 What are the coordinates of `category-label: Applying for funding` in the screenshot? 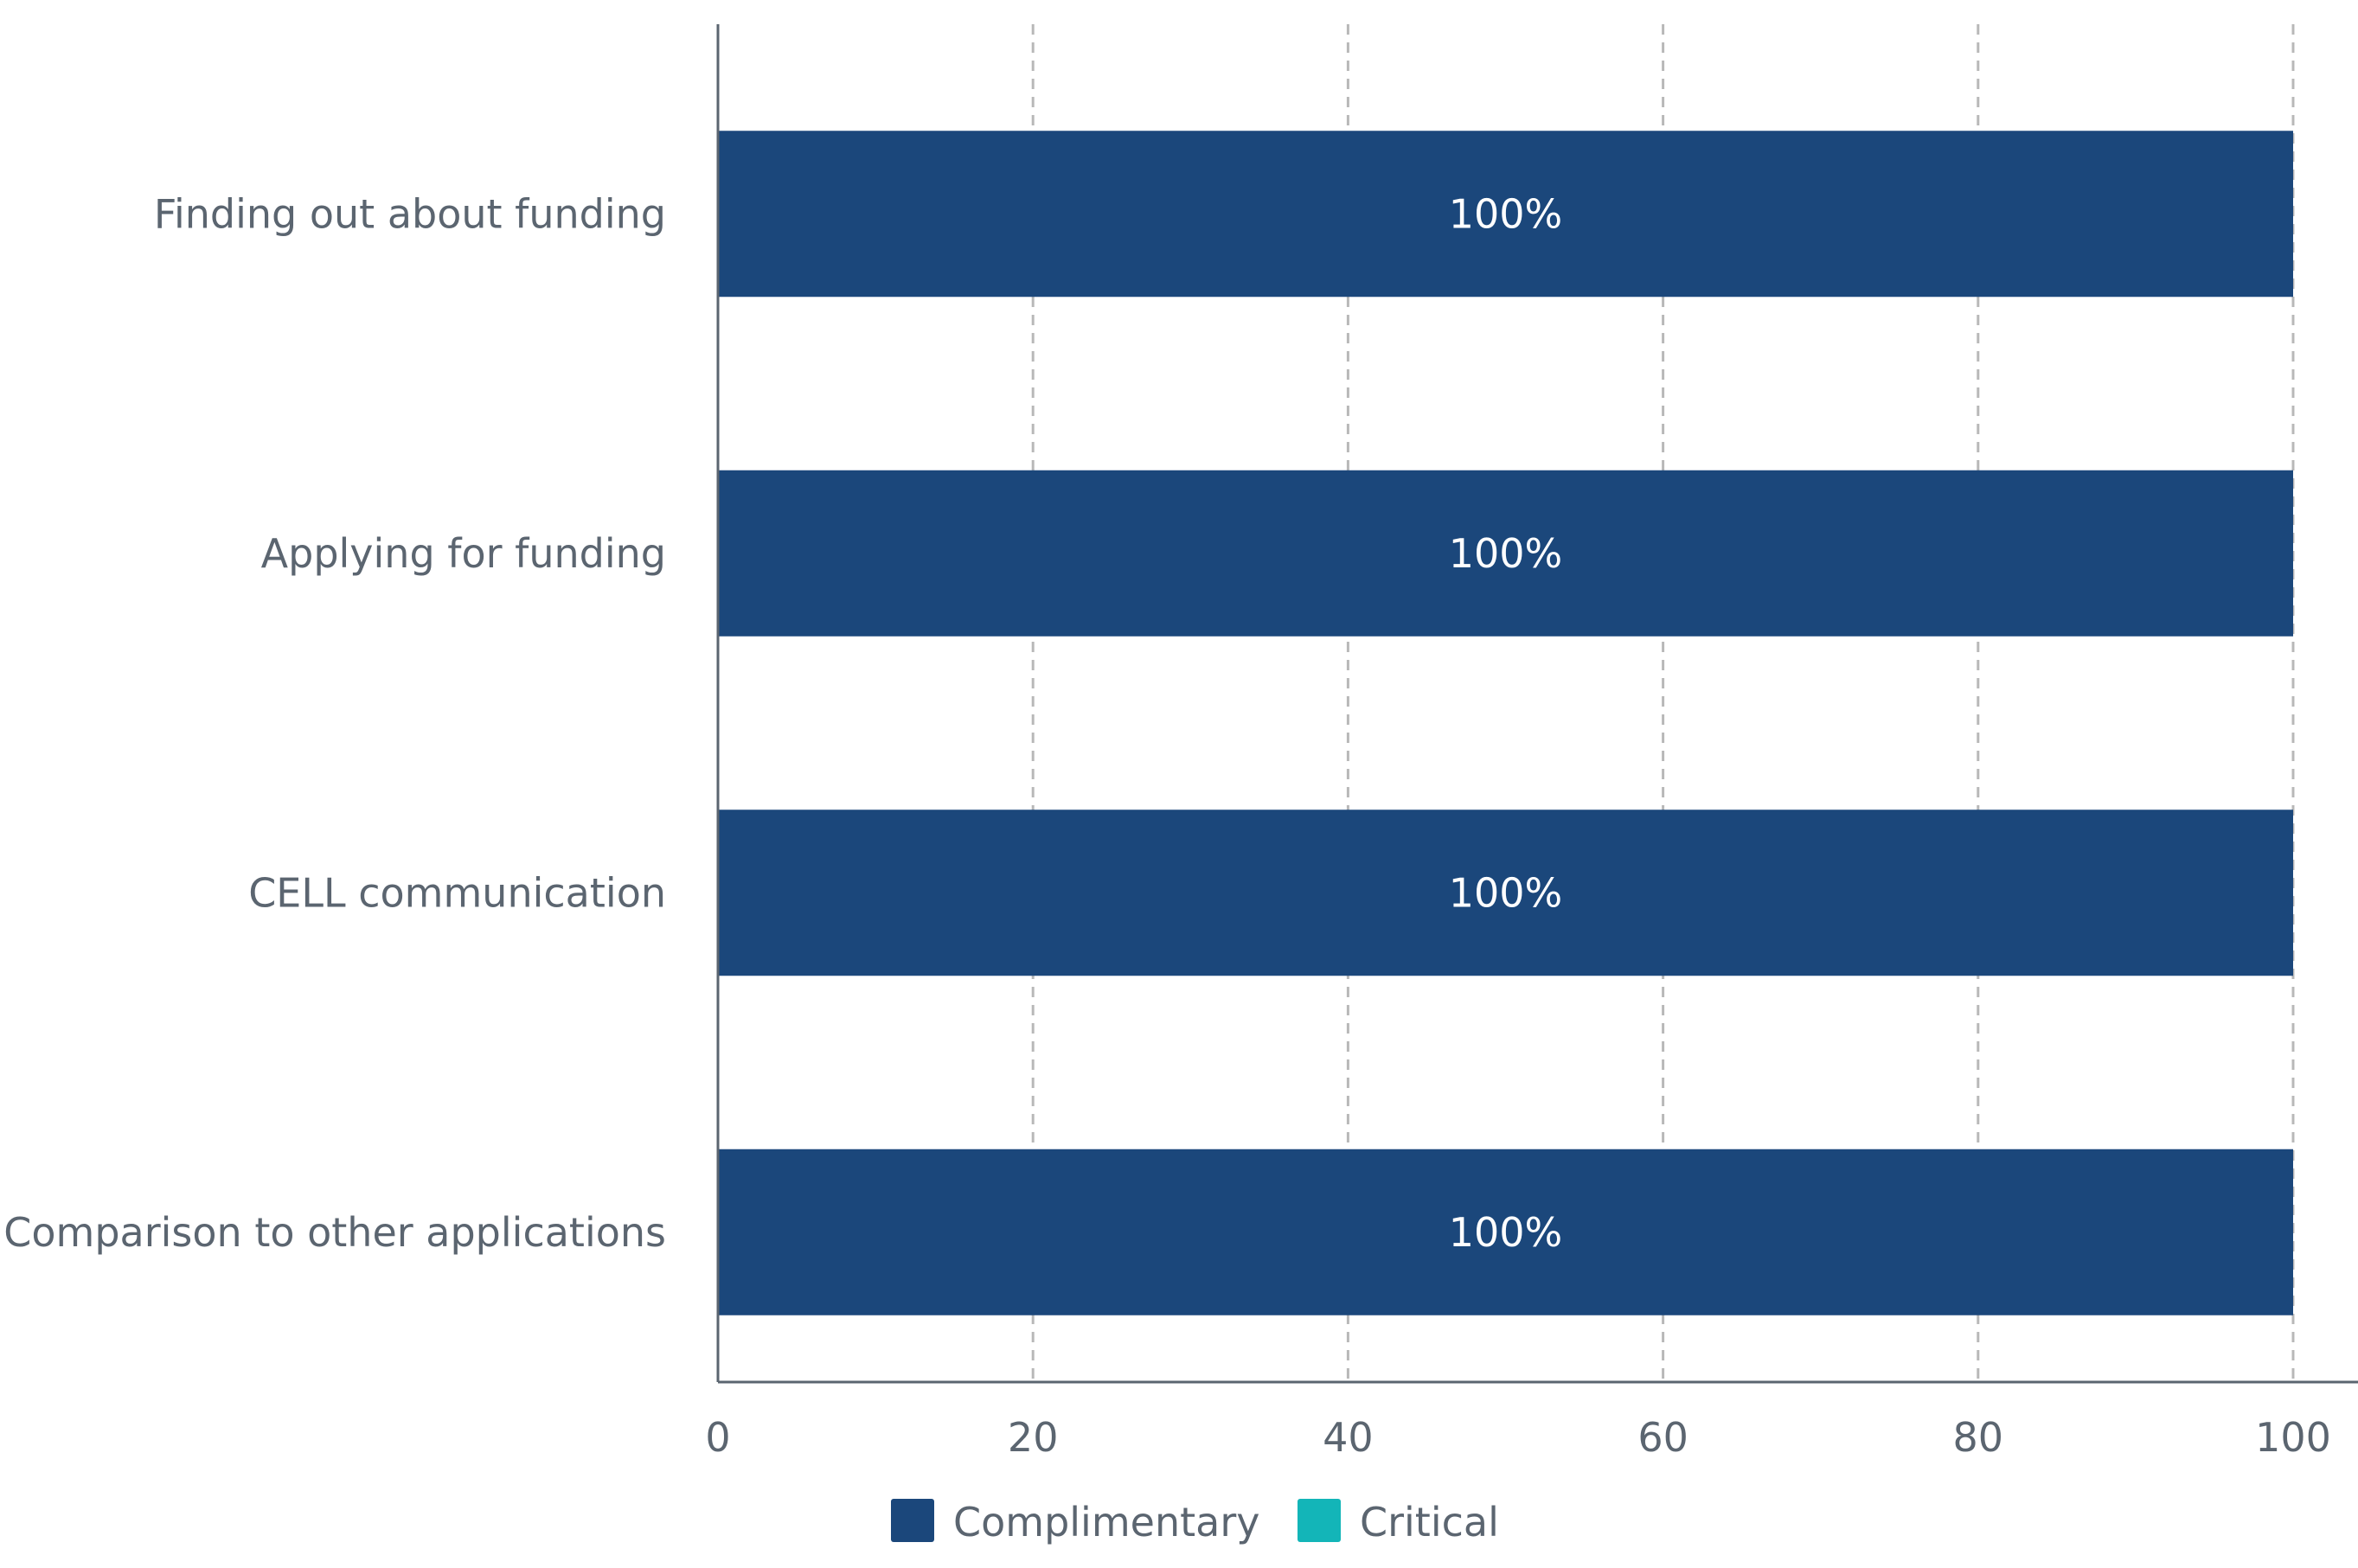 It's located at (464, 553).